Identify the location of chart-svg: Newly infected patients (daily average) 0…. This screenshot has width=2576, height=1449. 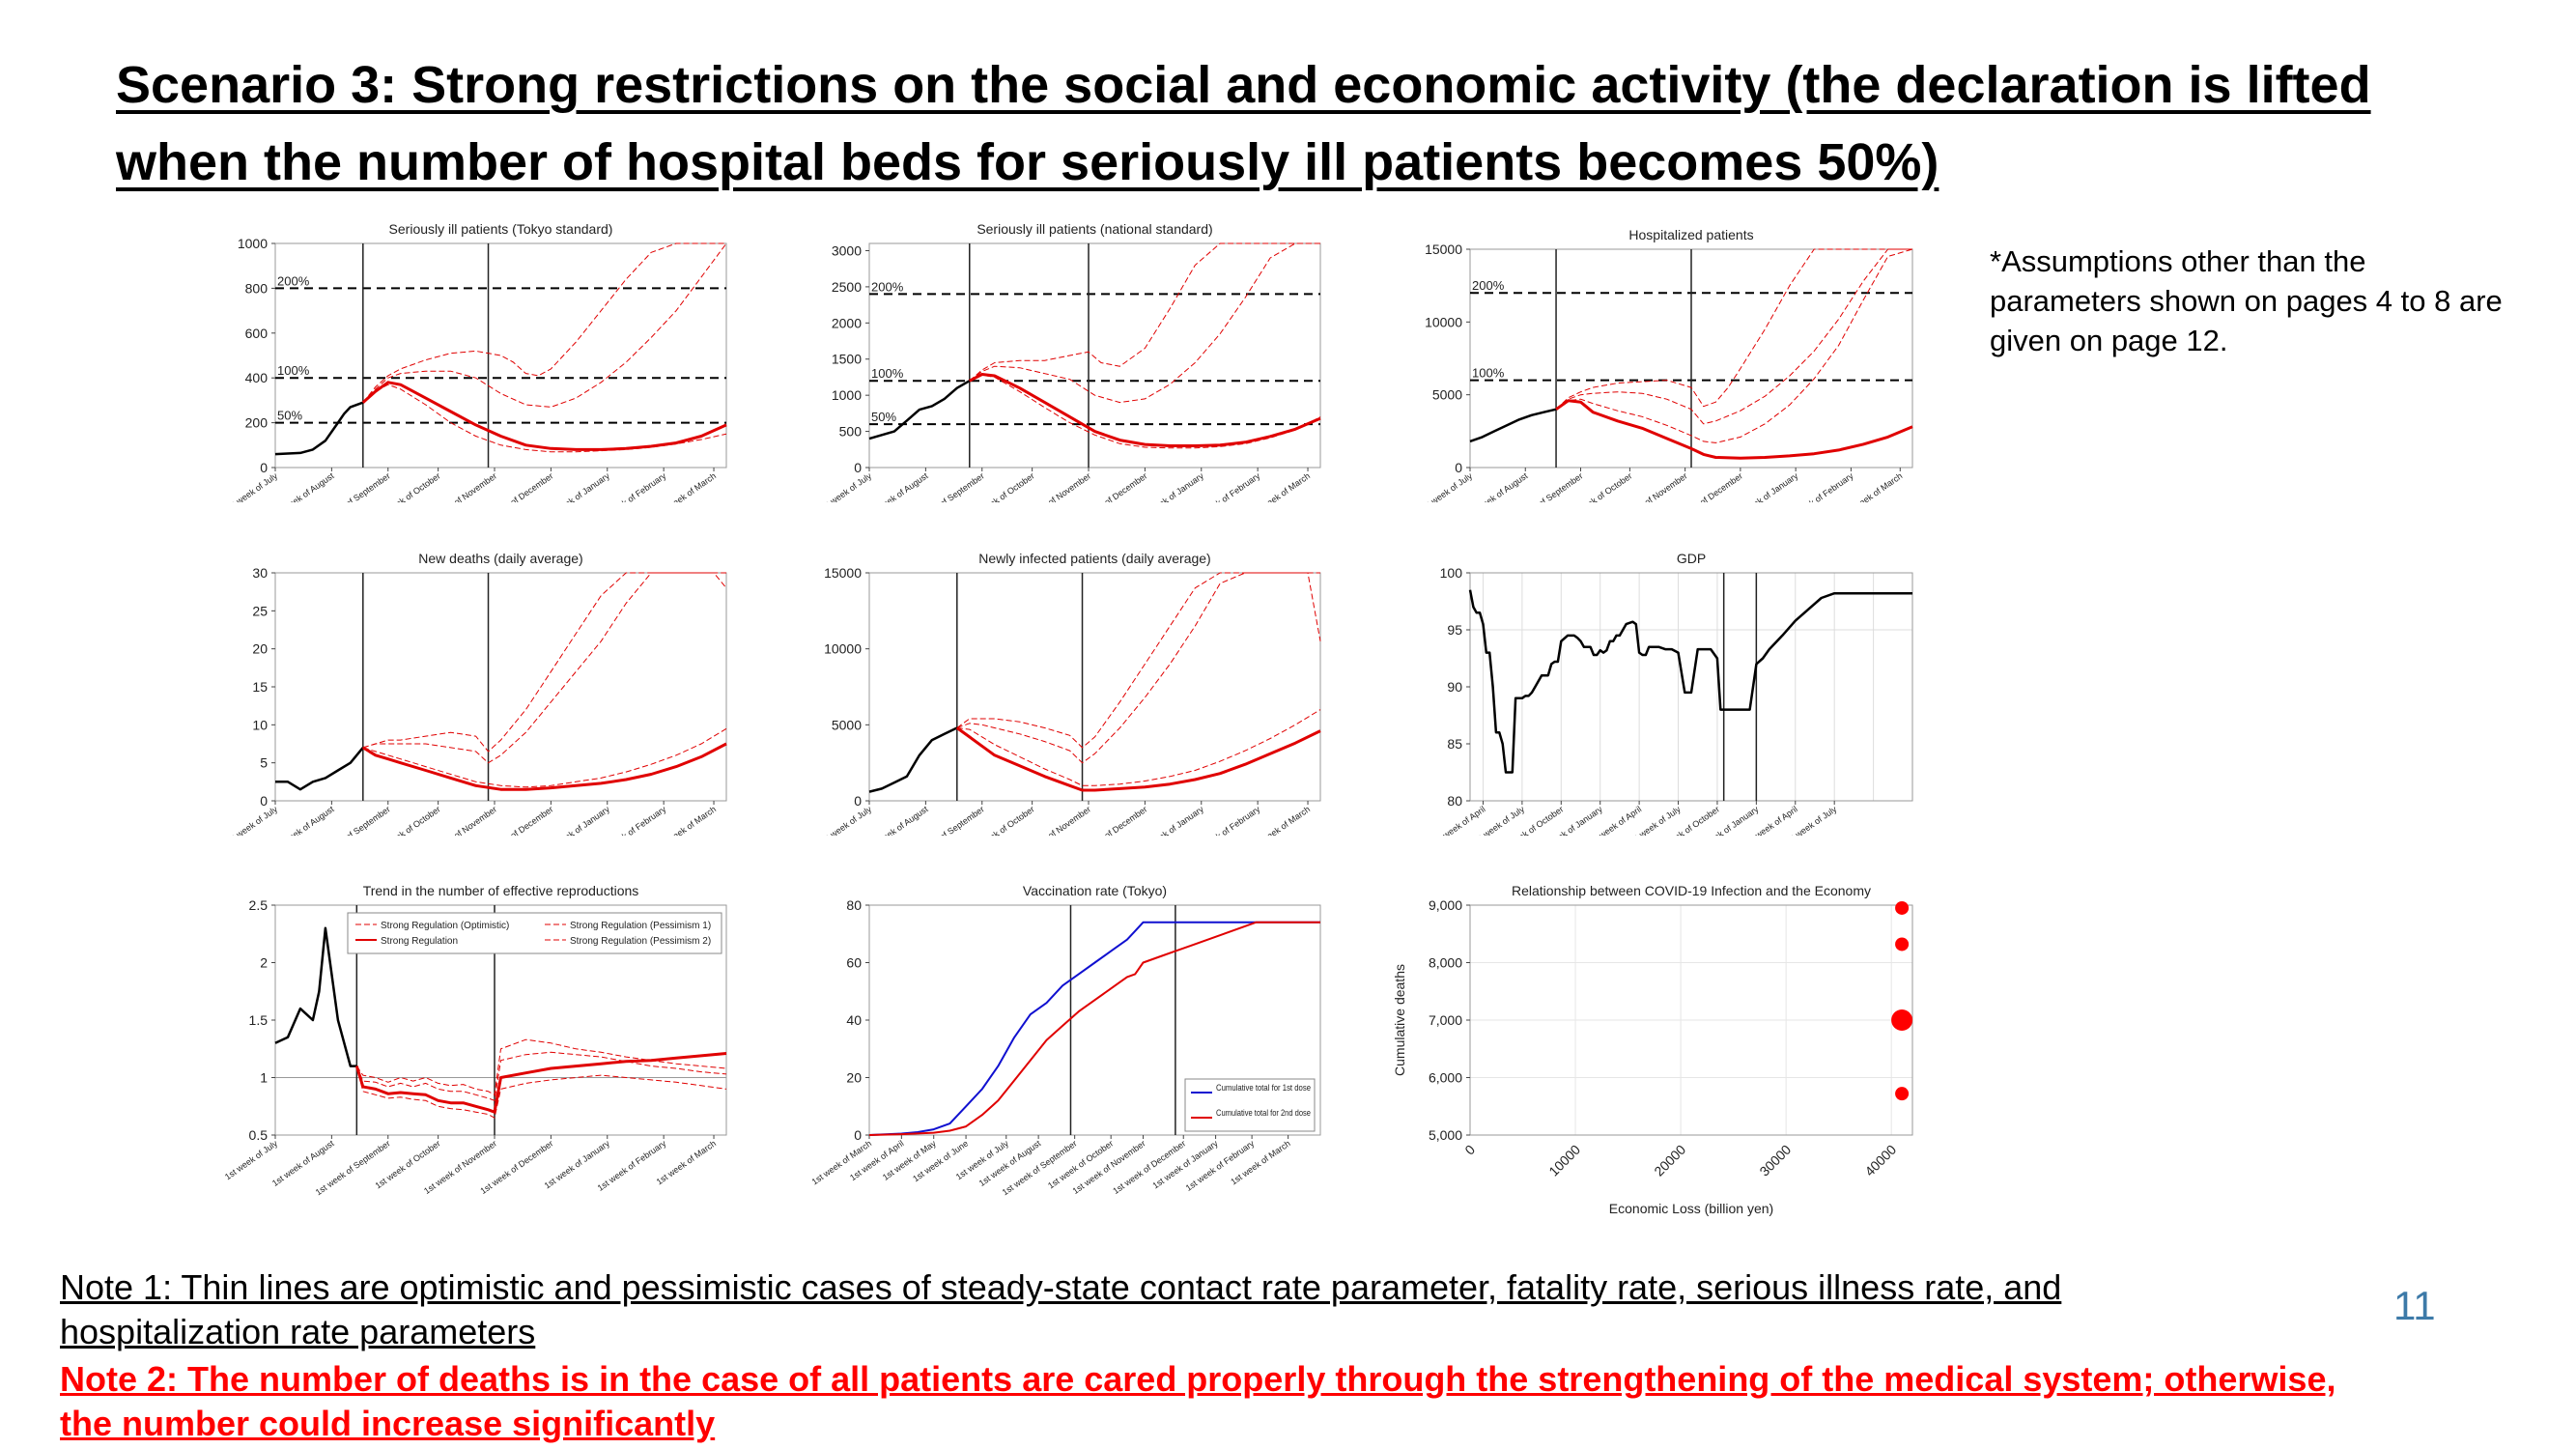
(1069, 707).